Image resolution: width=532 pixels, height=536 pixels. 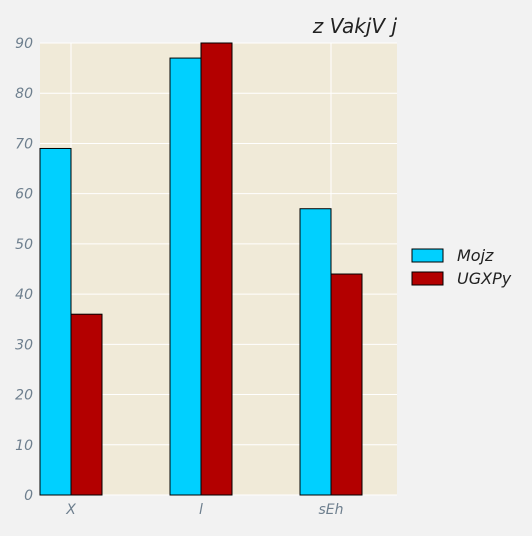 I want to click on bar-Mojz-l, so click(x=185, y=276).